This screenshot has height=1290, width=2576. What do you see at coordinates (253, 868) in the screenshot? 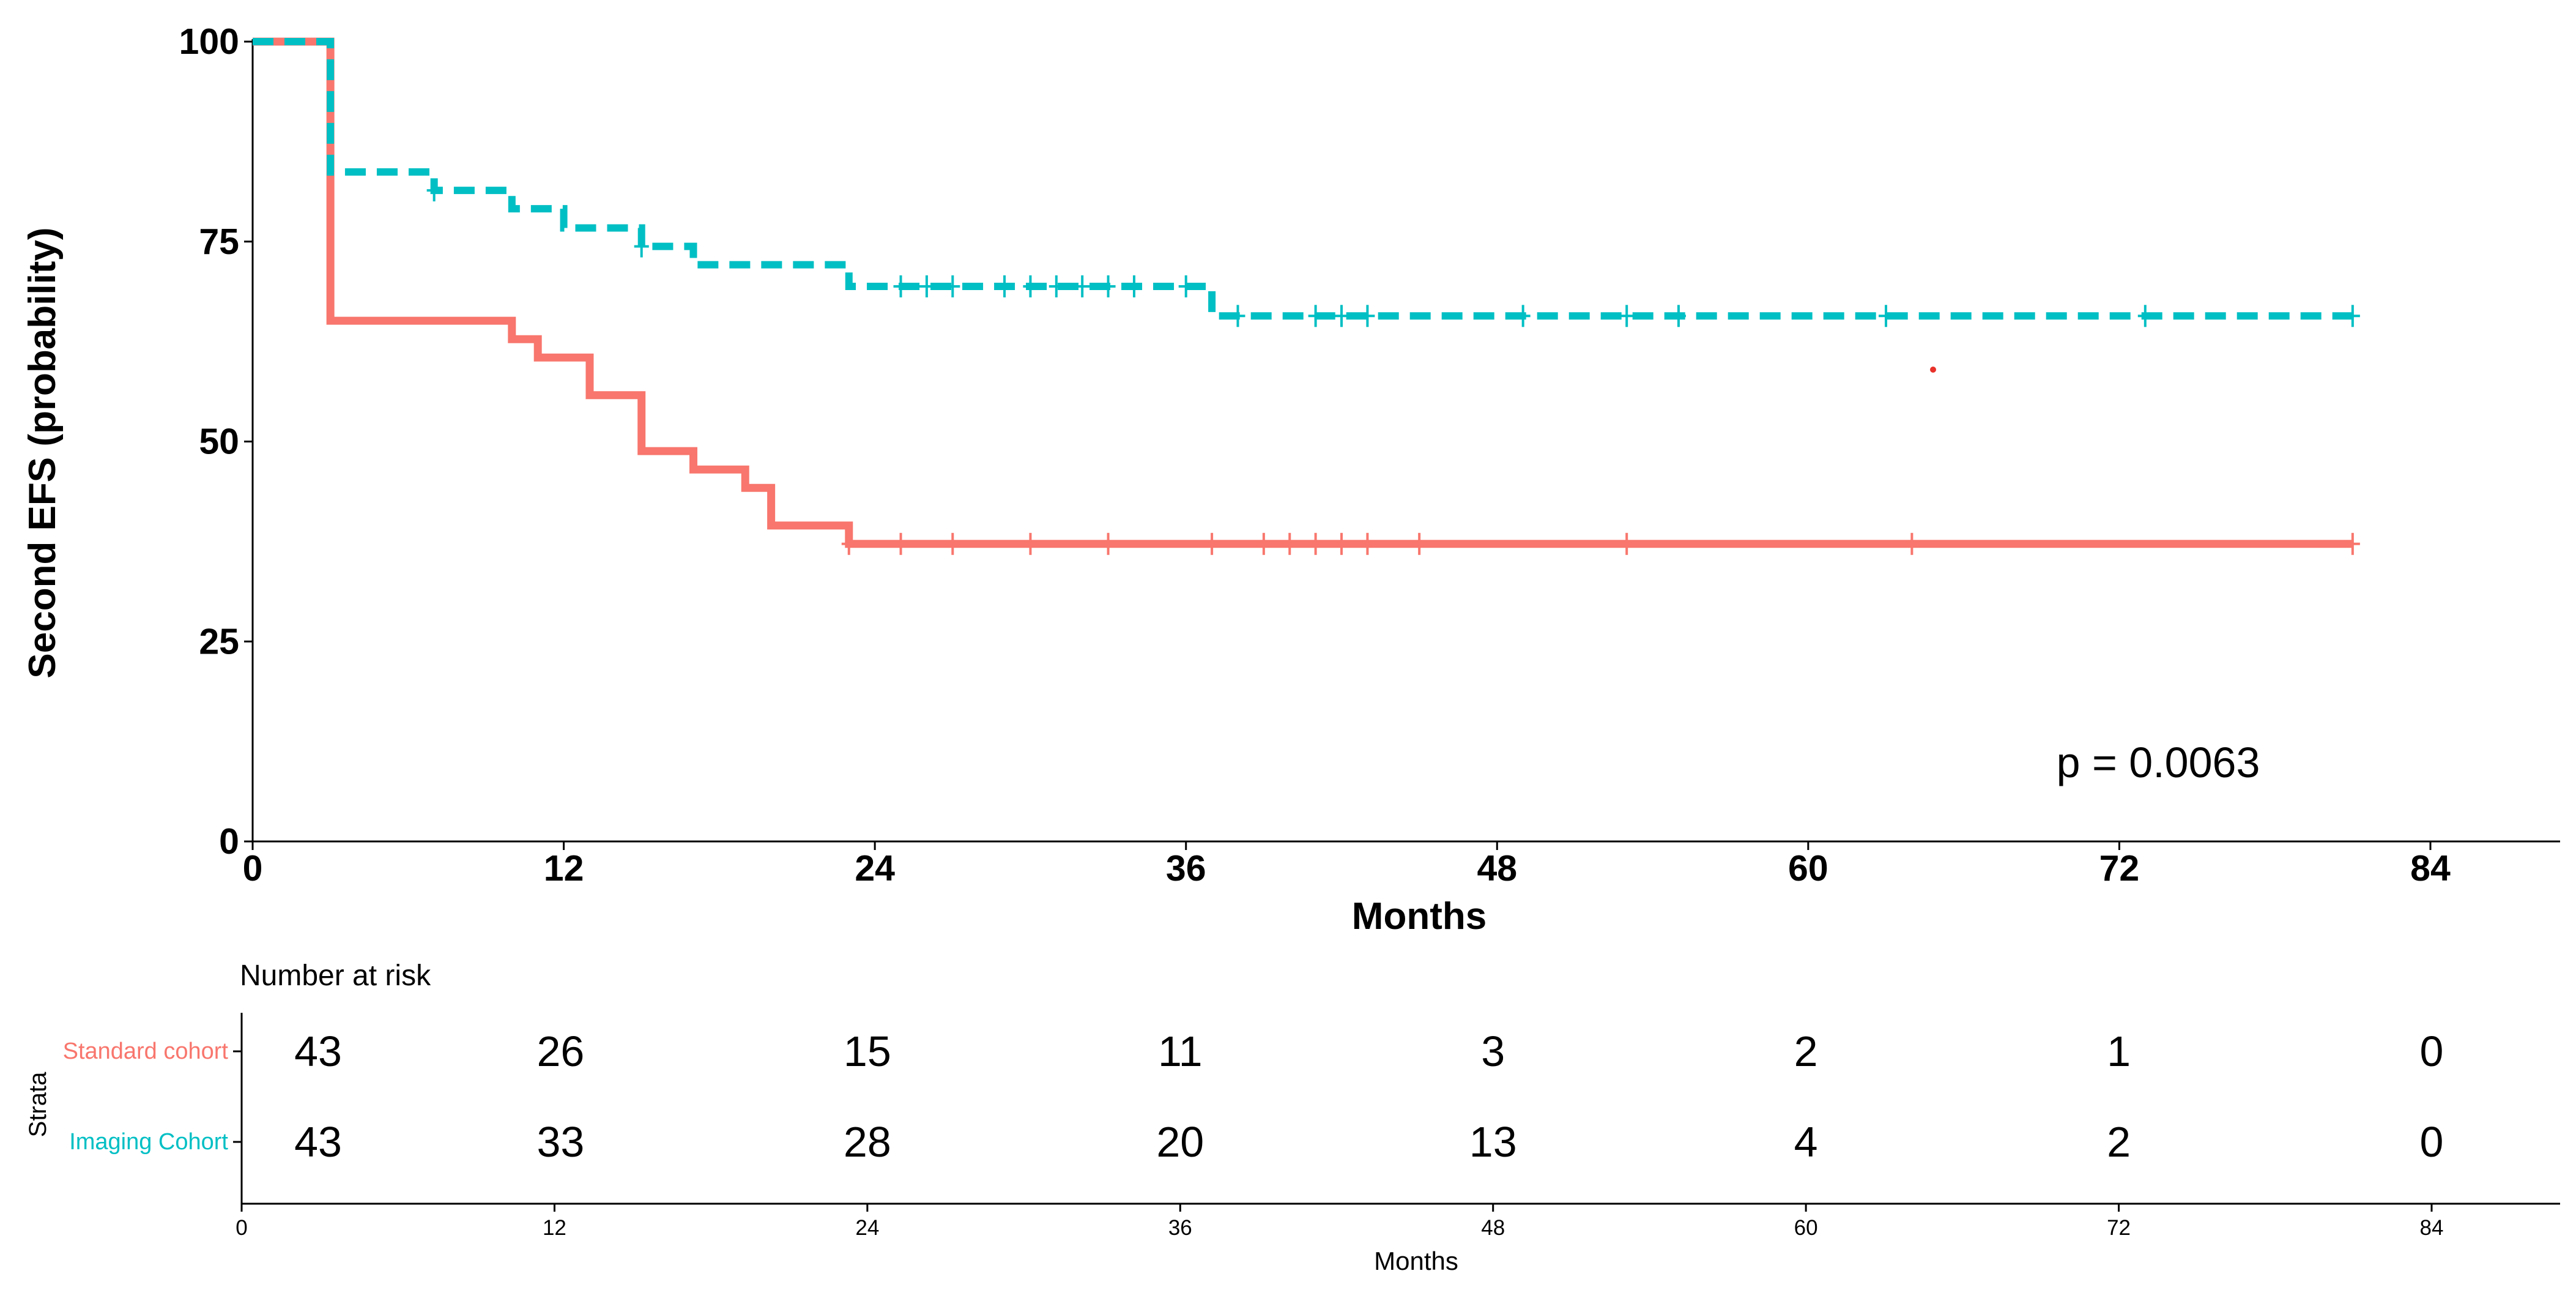
I see `x-tick-label: 0` at bounding box center [253, 868].